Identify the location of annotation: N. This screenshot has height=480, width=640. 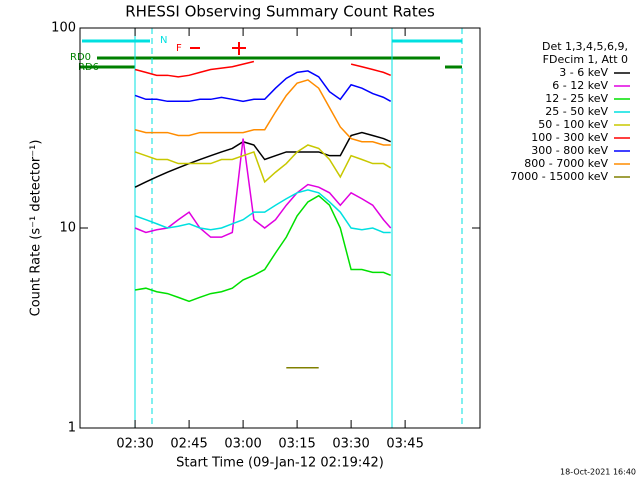
(163, 40).